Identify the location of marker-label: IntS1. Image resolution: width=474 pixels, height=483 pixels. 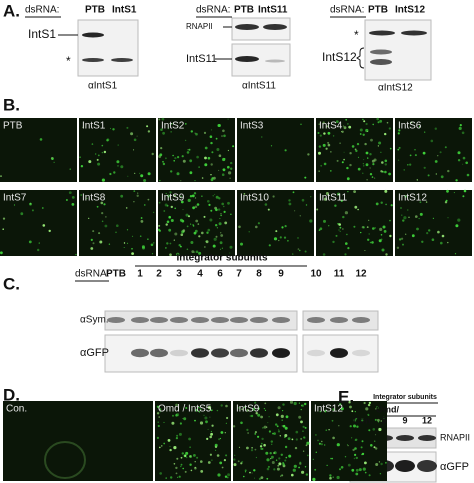
(42, 34).